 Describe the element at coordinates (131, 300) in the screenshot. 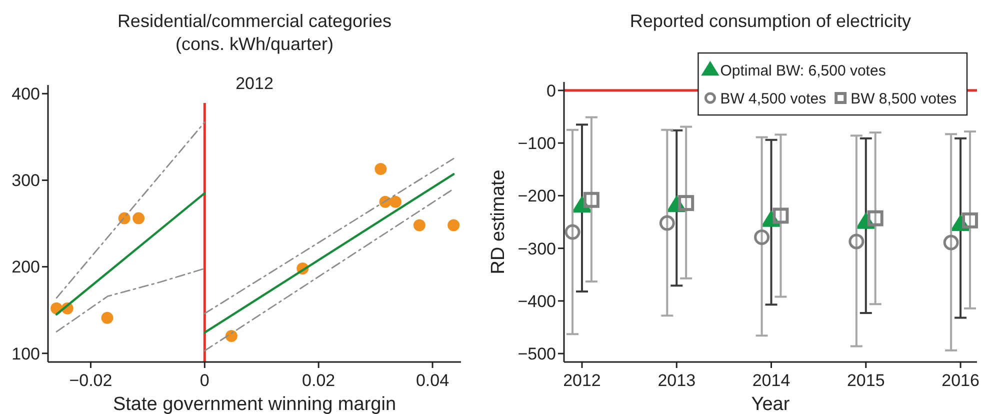

I see `line-series` at that location.